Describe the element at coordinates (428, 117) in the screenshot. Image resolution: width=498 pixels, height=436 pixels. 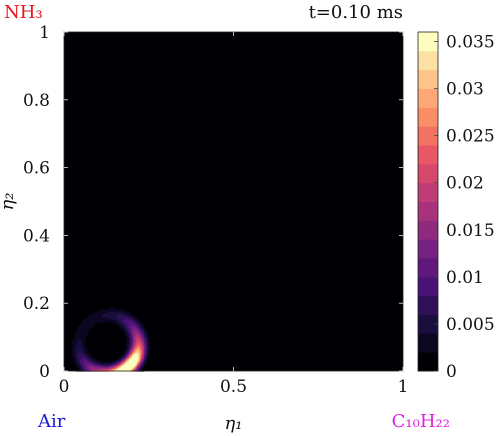
I see `colorbar-band` at that location.